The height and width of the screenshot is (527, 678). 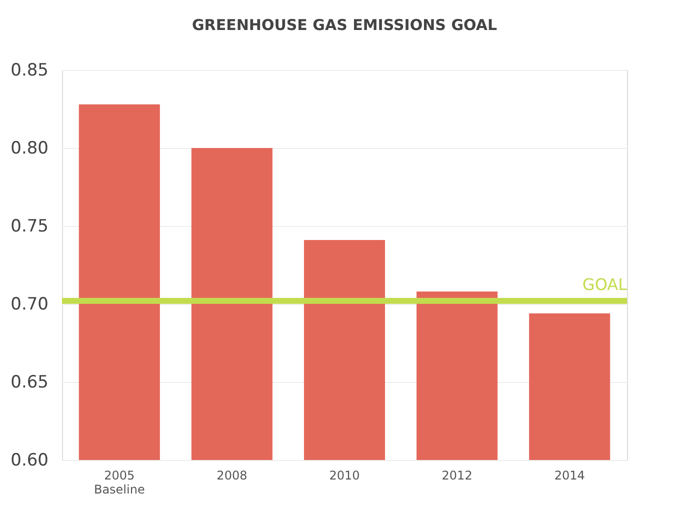 What do you see at coordinates (29, 460) in the screenshot?
I see `y-tick-label: 0.60` at bounding box center [29, 460].